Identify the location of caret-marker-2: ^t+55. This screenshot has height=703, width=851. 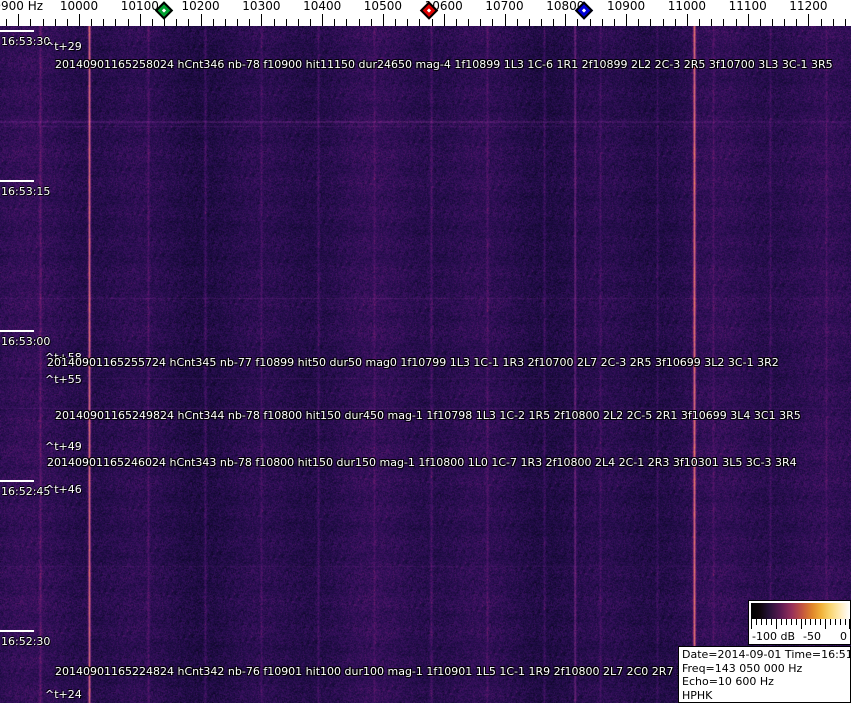
(63, 379).